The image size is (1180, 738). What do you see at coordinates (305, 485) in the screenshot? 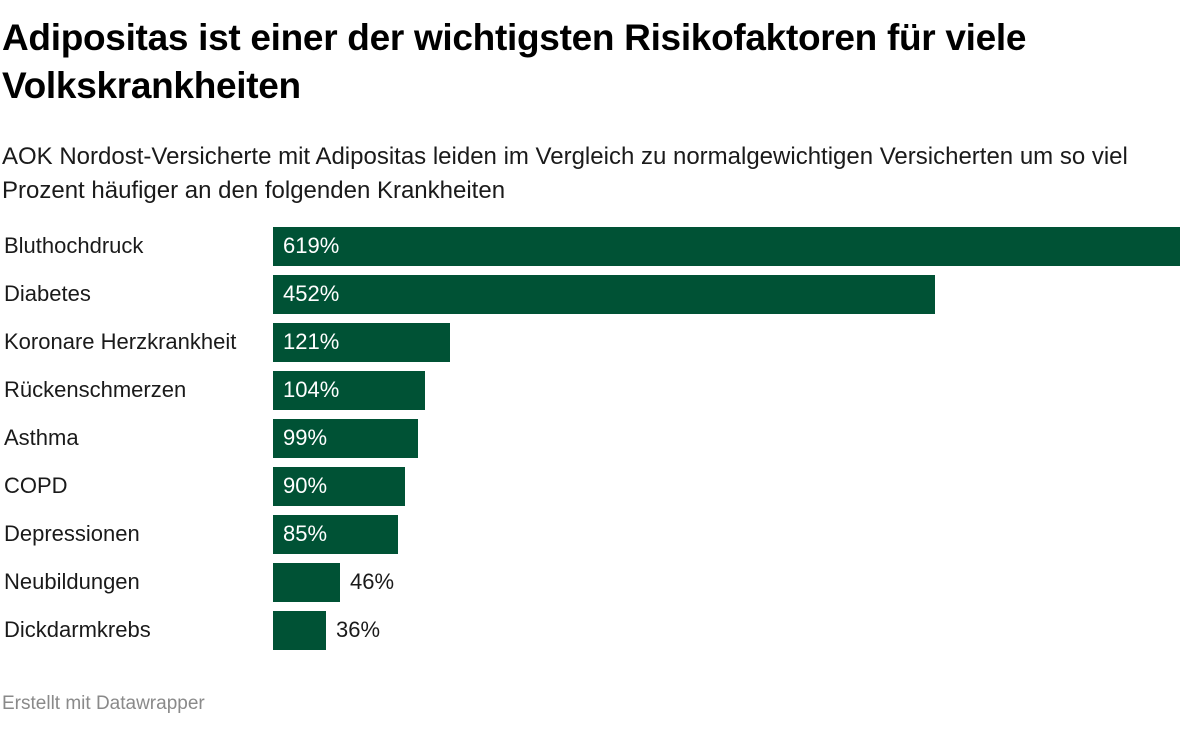
I see `value-label: 90%` at bounding box center [305, 485].